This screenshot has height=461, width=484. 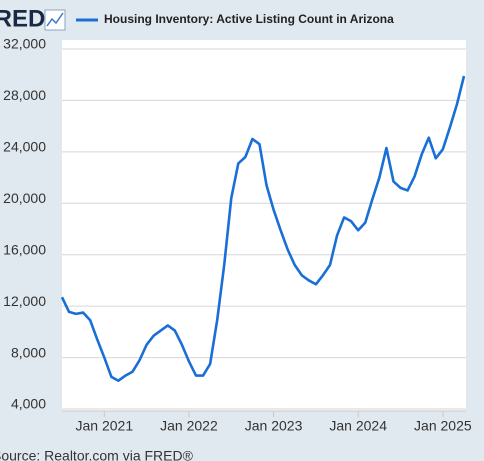 I want to click on source-note: Source: Realtor.com via FRED®, so click(x=97, y=454).